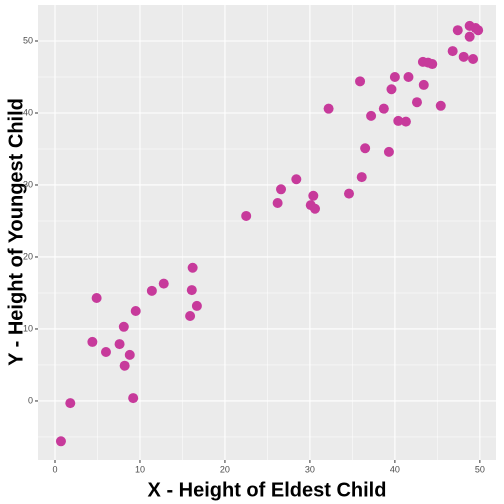 This screenshot has height=504, width=504. Describe the element at coordinates (225, 469) in the screenshot. I see `x-tick-label: 20` at that location.